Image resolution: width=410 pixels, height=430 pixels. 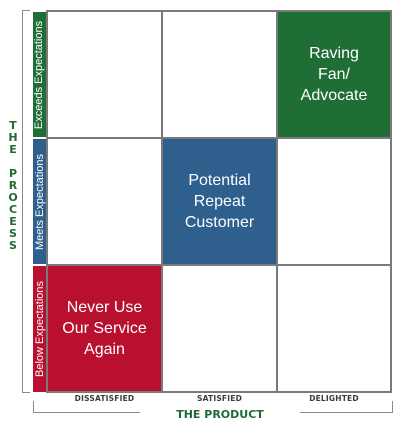 I want to click on process-title-char: R, so click(x=13, y=185).